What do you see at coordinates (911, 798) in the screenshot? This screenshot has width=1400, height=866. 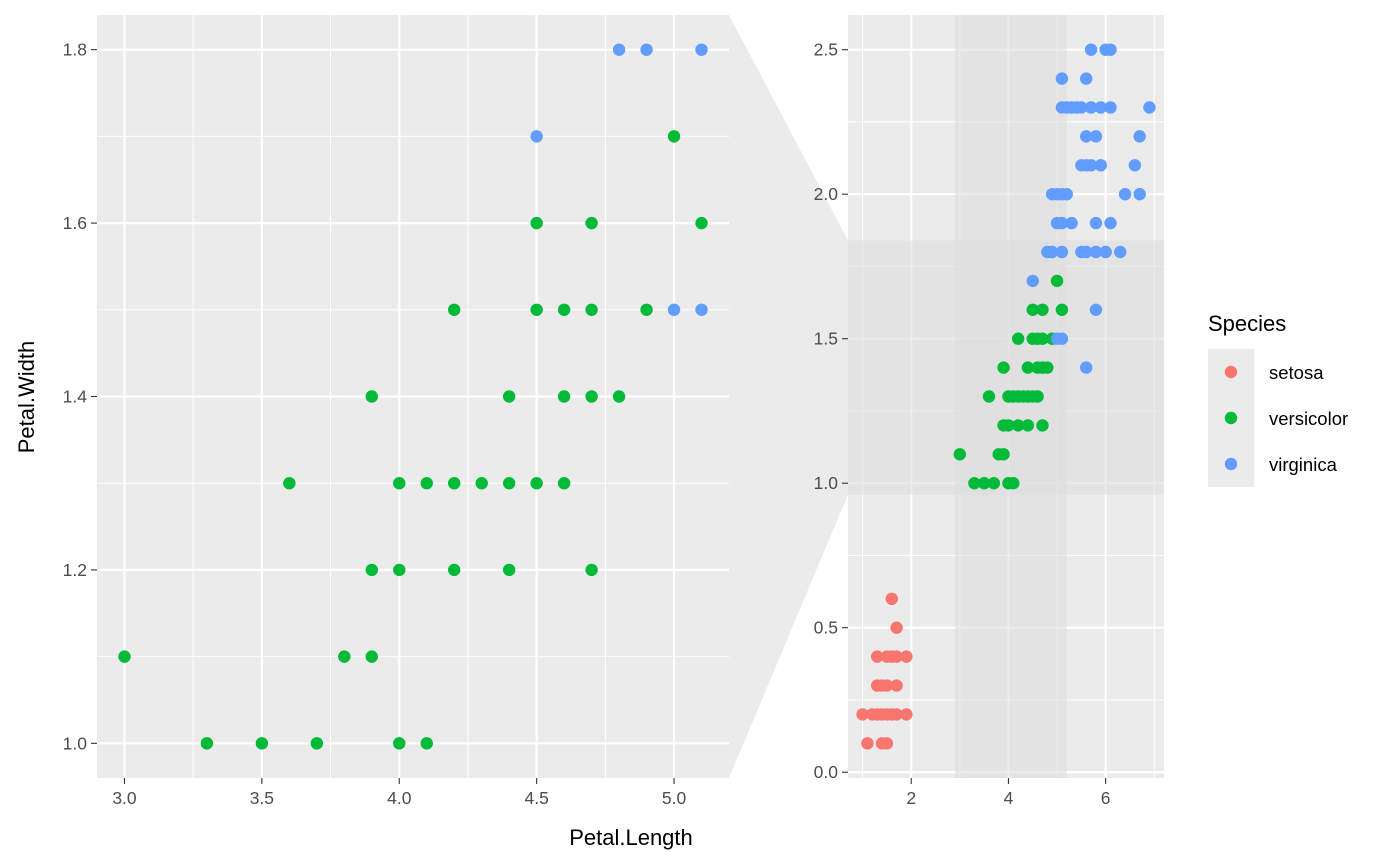 I see `overview-x-tick-label: 2` at bounding box center [911, 798].